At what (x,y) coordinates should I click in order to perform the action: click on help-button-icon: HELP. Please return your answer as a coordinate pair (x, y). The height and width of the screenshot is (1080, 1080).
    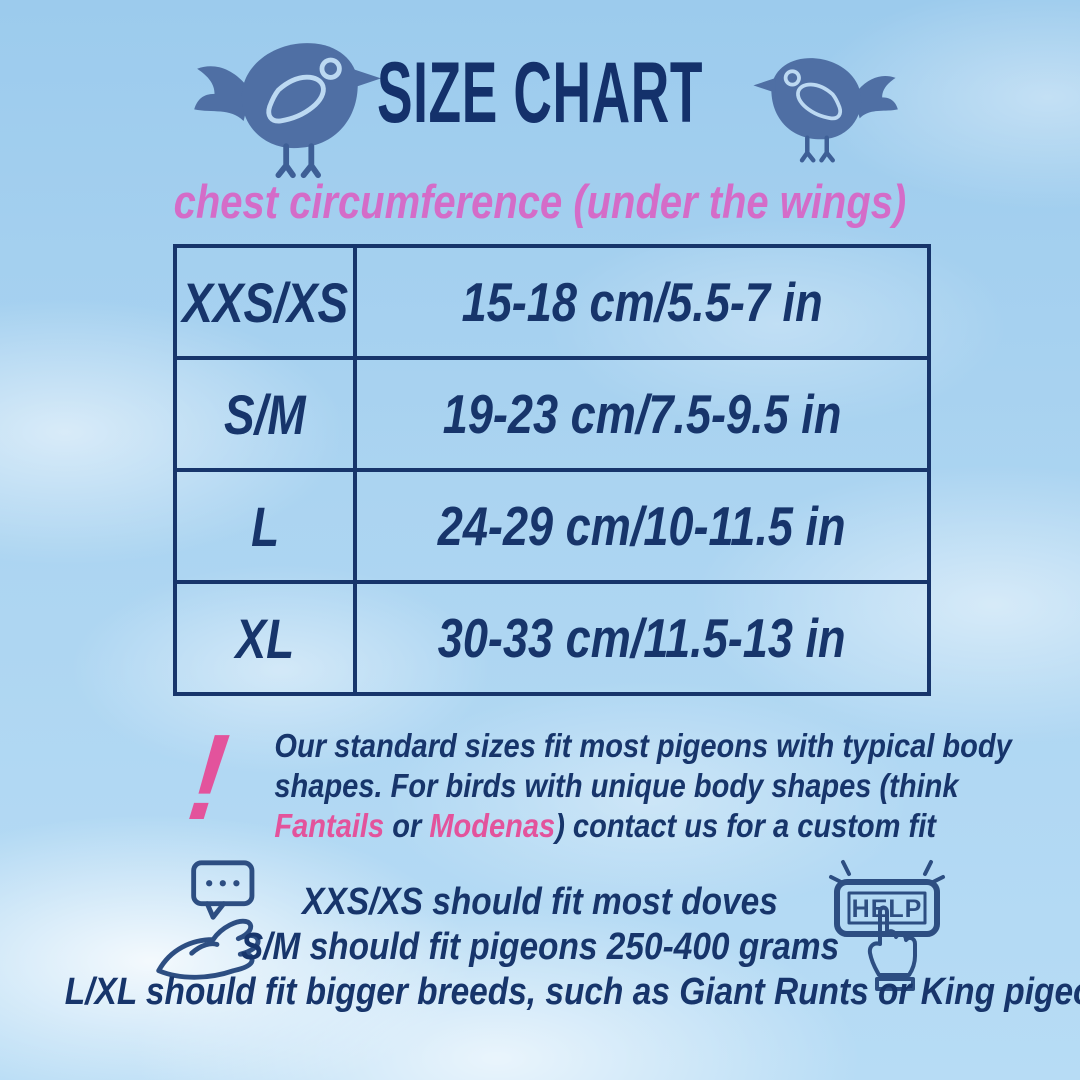
    Looking at the image, I should click on (887, 925).